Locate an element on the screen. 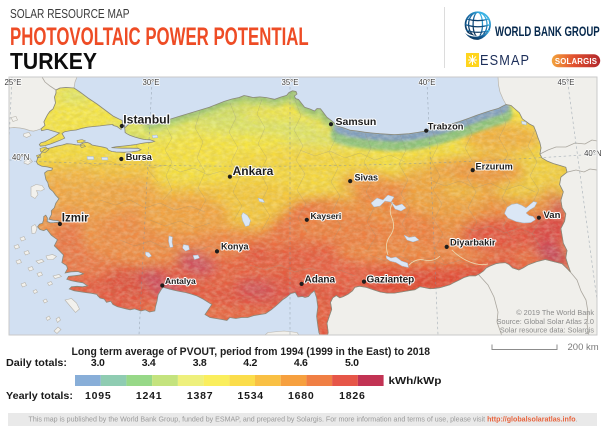  svg-text: Trabzon is located at coordinates (446, 126).